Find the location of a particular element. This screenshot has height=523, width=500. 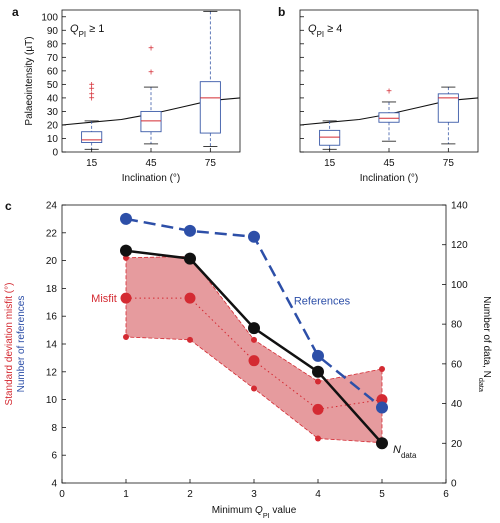

y-tick-label: 90 is located at coordinates (53, 31).